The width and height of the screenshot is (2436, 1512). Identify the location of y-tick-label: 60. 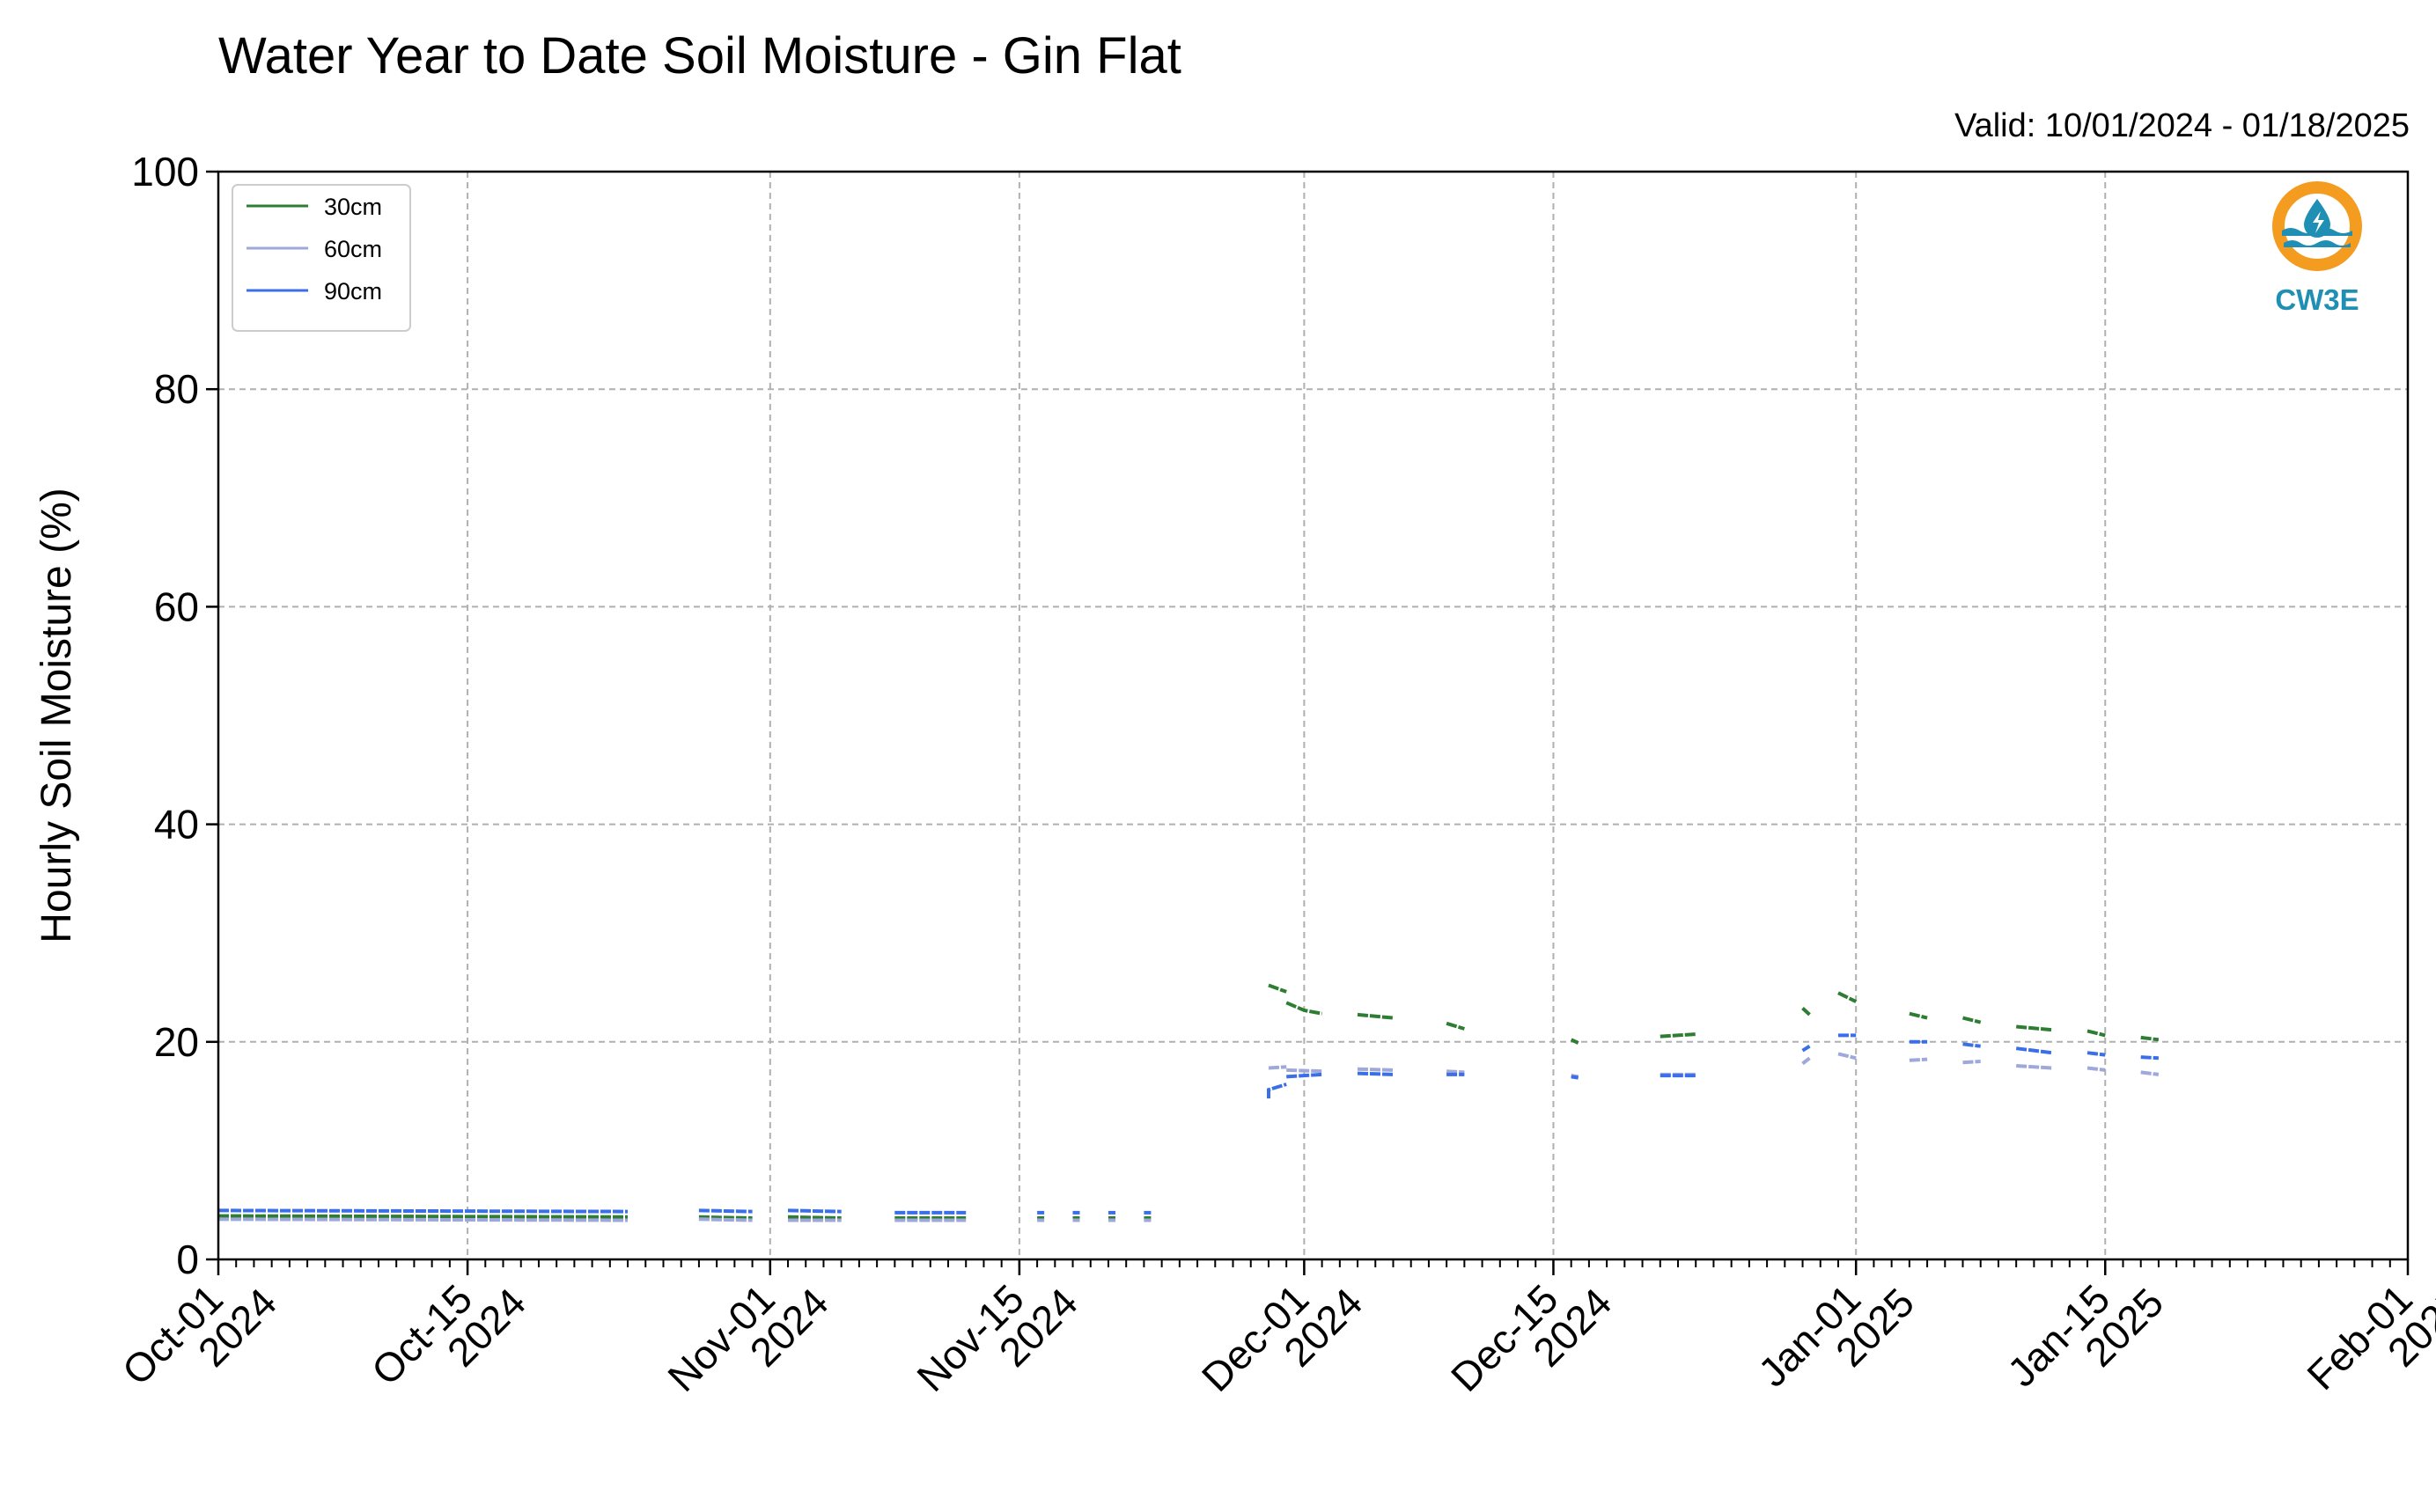
(176, 606).